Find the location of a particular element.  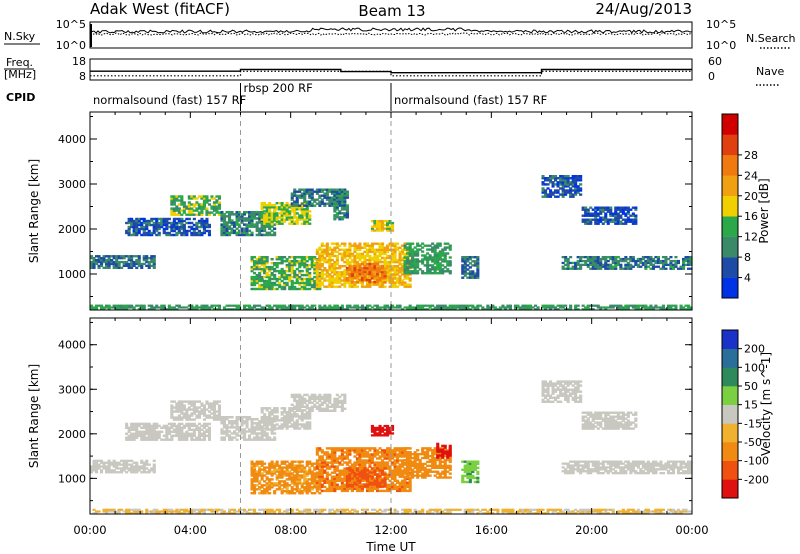

cpid-program-label: normalsound (fast) 157 RF is located at coordinates (470, 100).